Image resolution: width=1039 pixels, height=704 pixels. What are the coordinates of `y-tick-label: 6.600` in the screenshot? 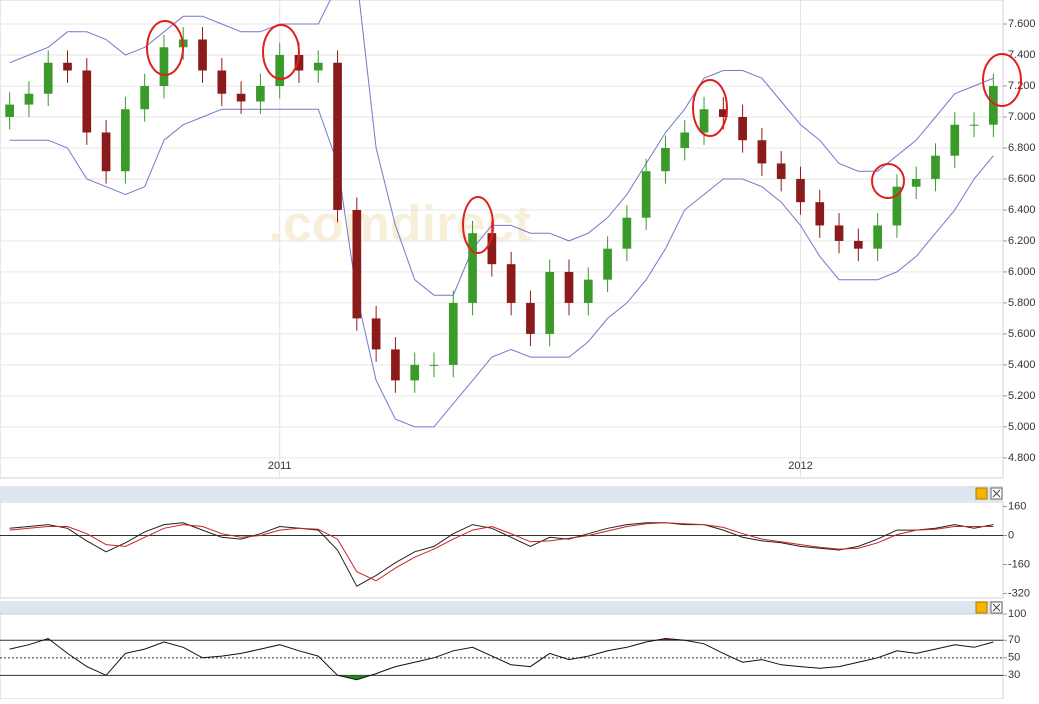 It's located at (1022, 179).